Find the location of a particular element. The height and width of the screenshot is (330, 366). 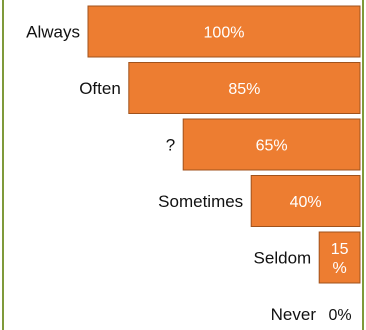

value-label-often: 85% is located at coordinates (244, 89).